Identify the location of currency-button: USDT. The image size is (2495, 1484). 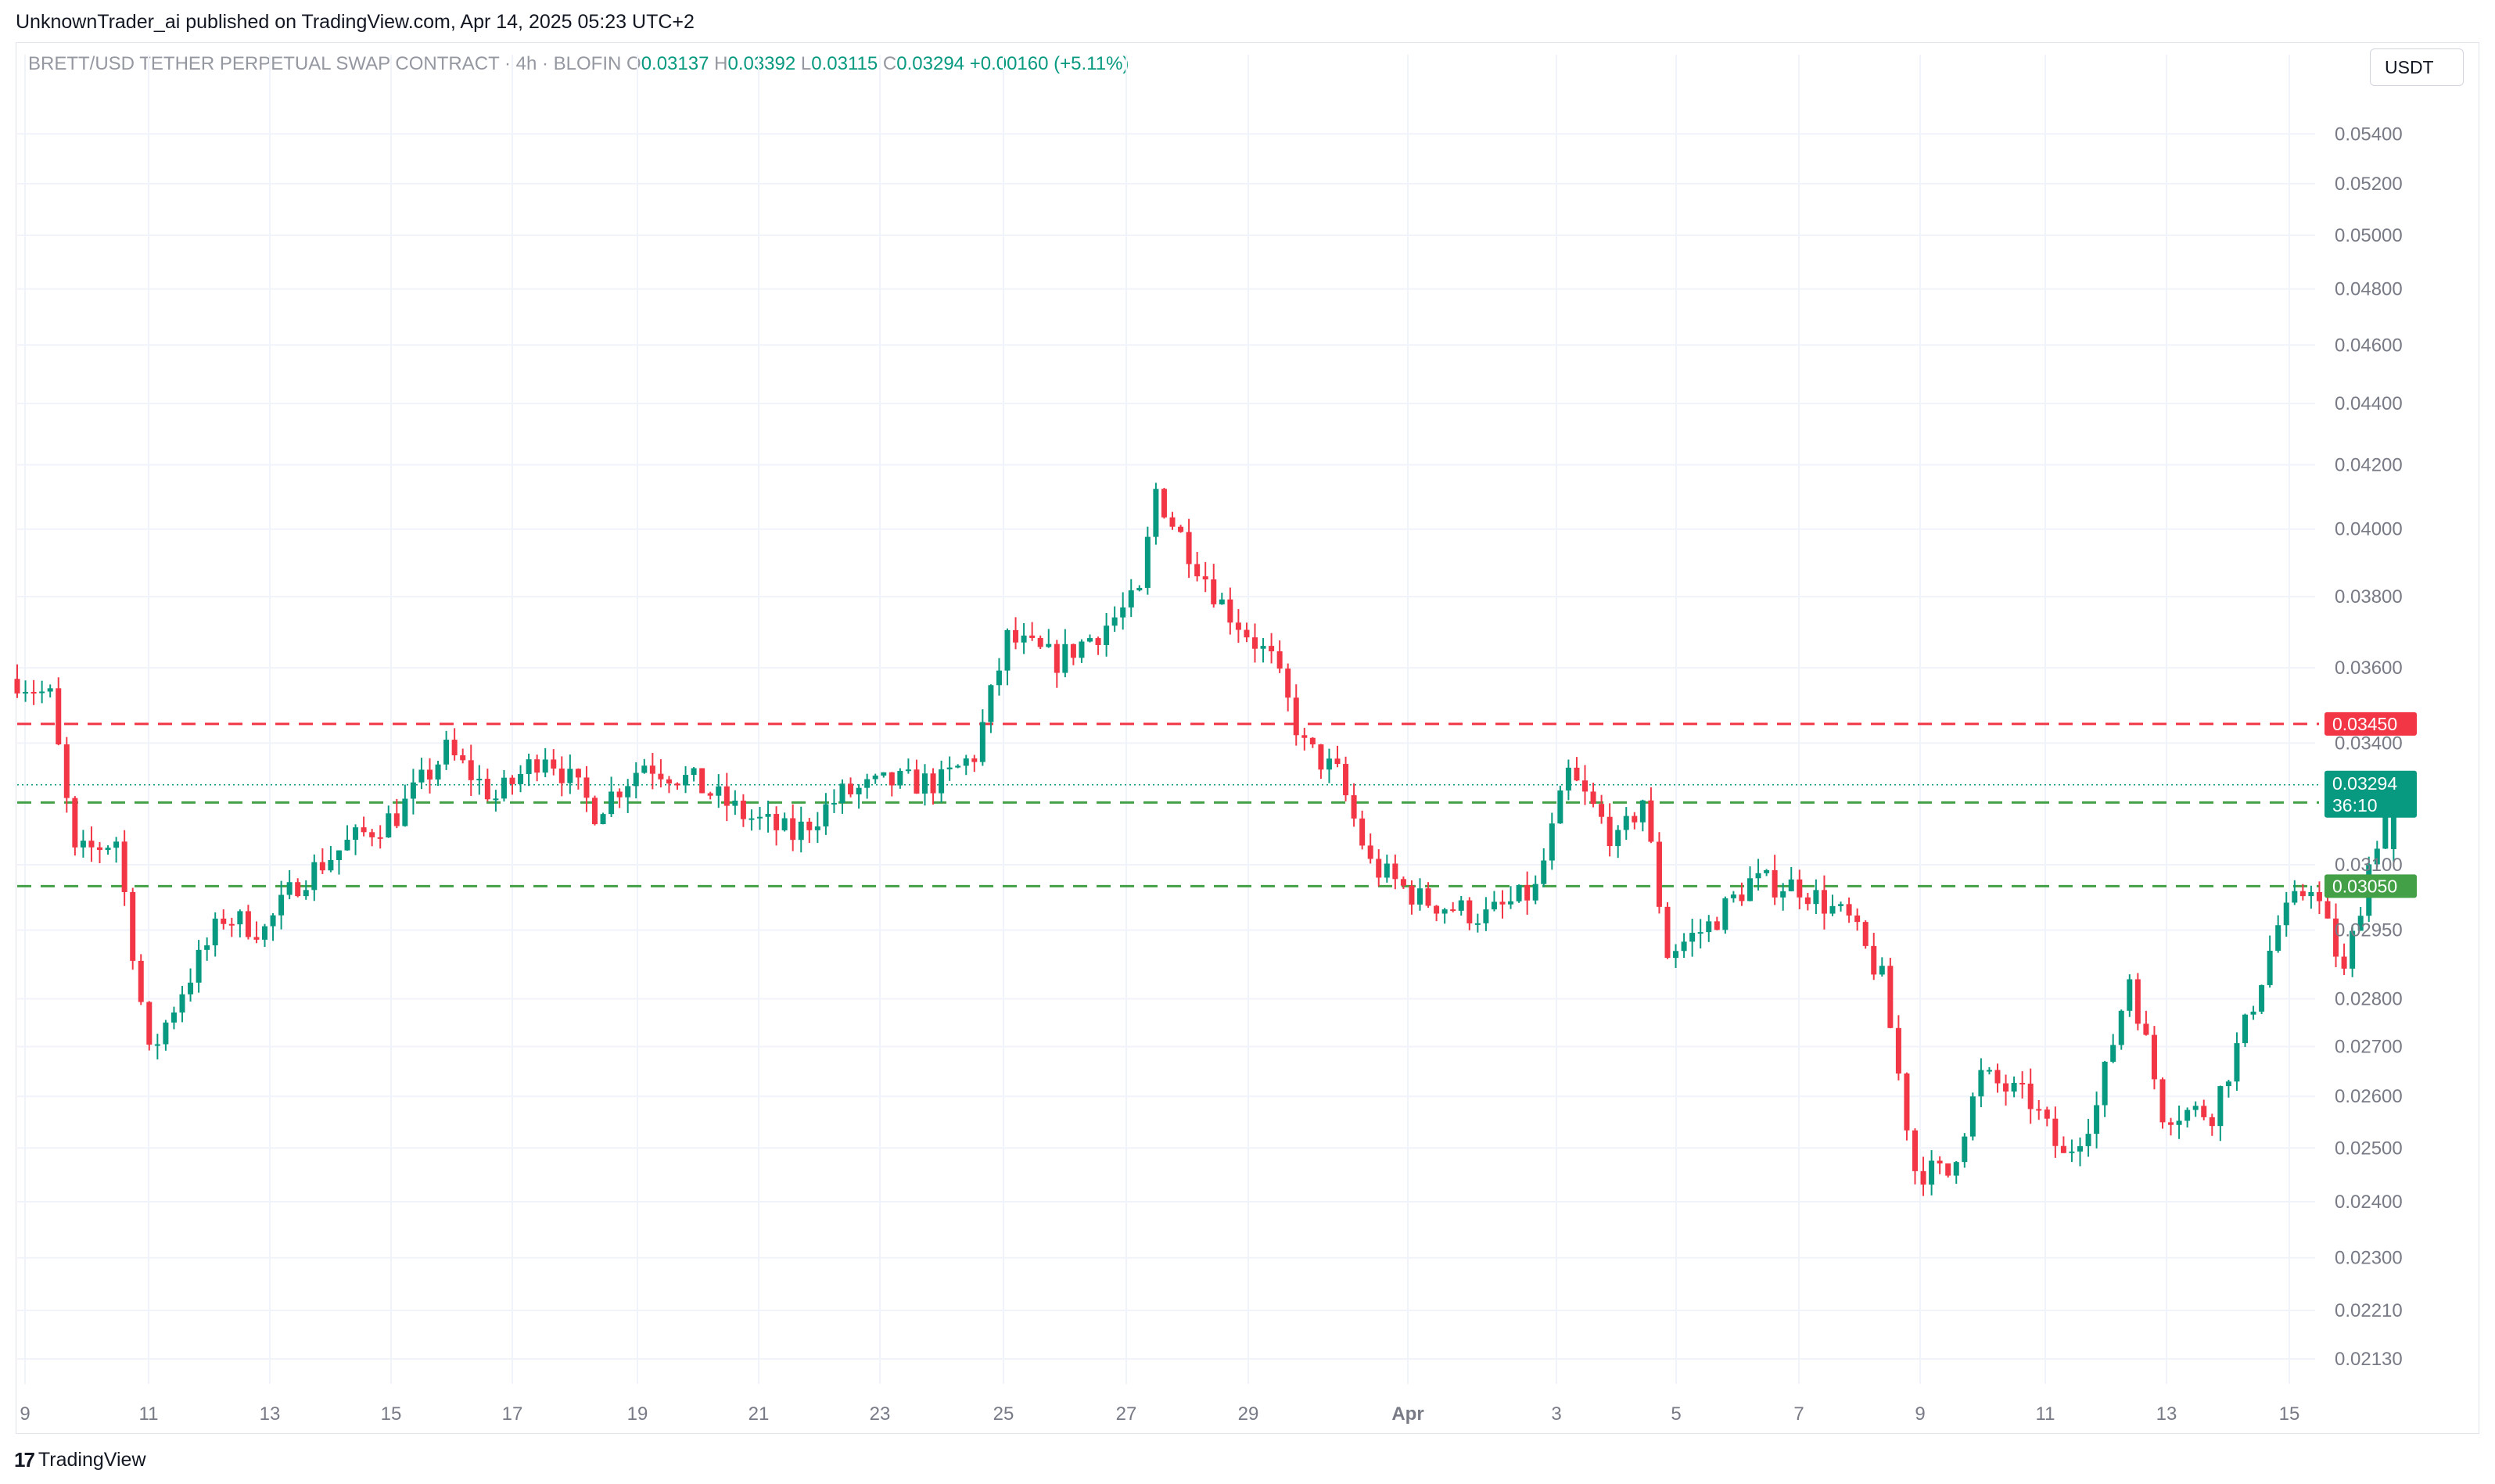
(2417, 67).